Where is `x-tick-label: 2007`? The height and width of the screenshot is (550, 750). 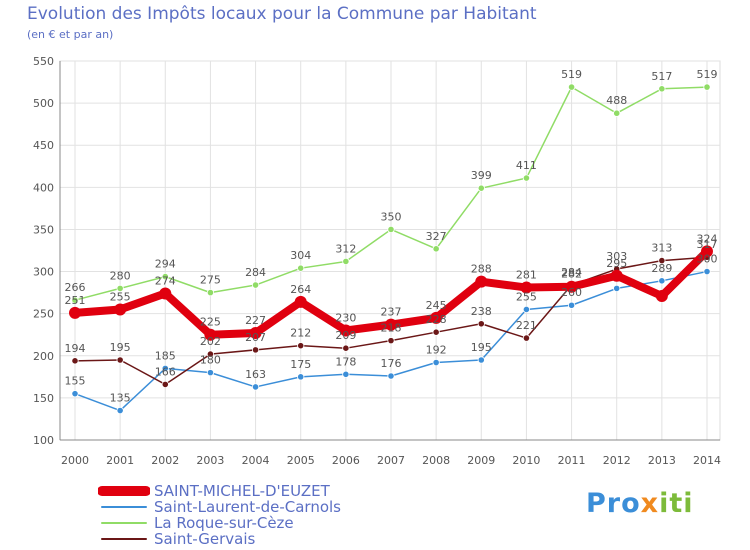
x-tick-label: 2007 is located at coordinates (391, 460).